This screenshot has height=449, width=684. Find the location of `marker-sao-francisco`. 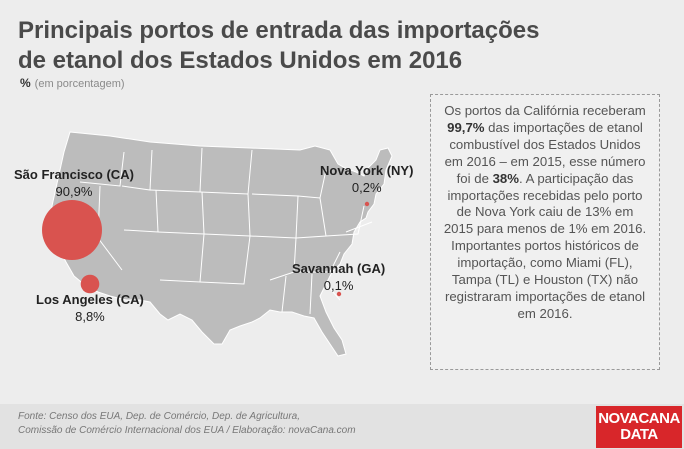

marker-sao-francisco is located at coordinates (72, 230).